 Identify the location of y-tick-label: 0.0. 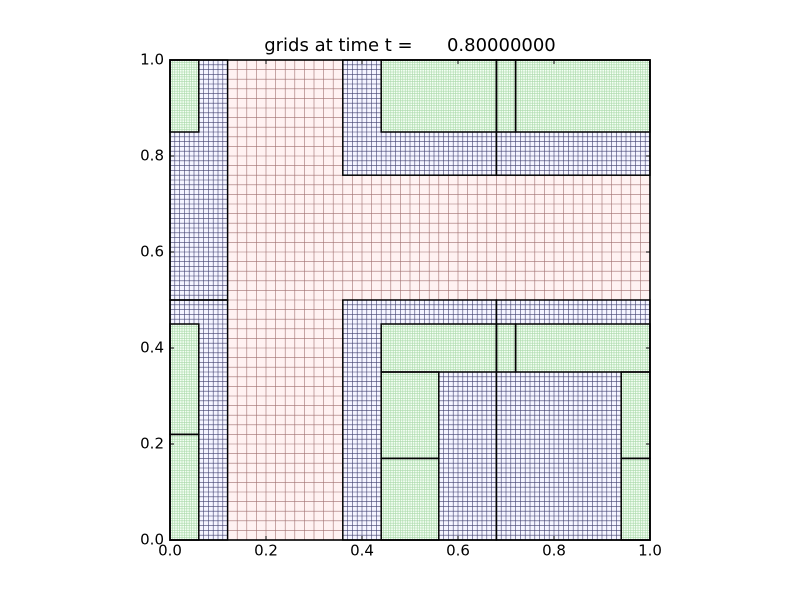
(152, 540).